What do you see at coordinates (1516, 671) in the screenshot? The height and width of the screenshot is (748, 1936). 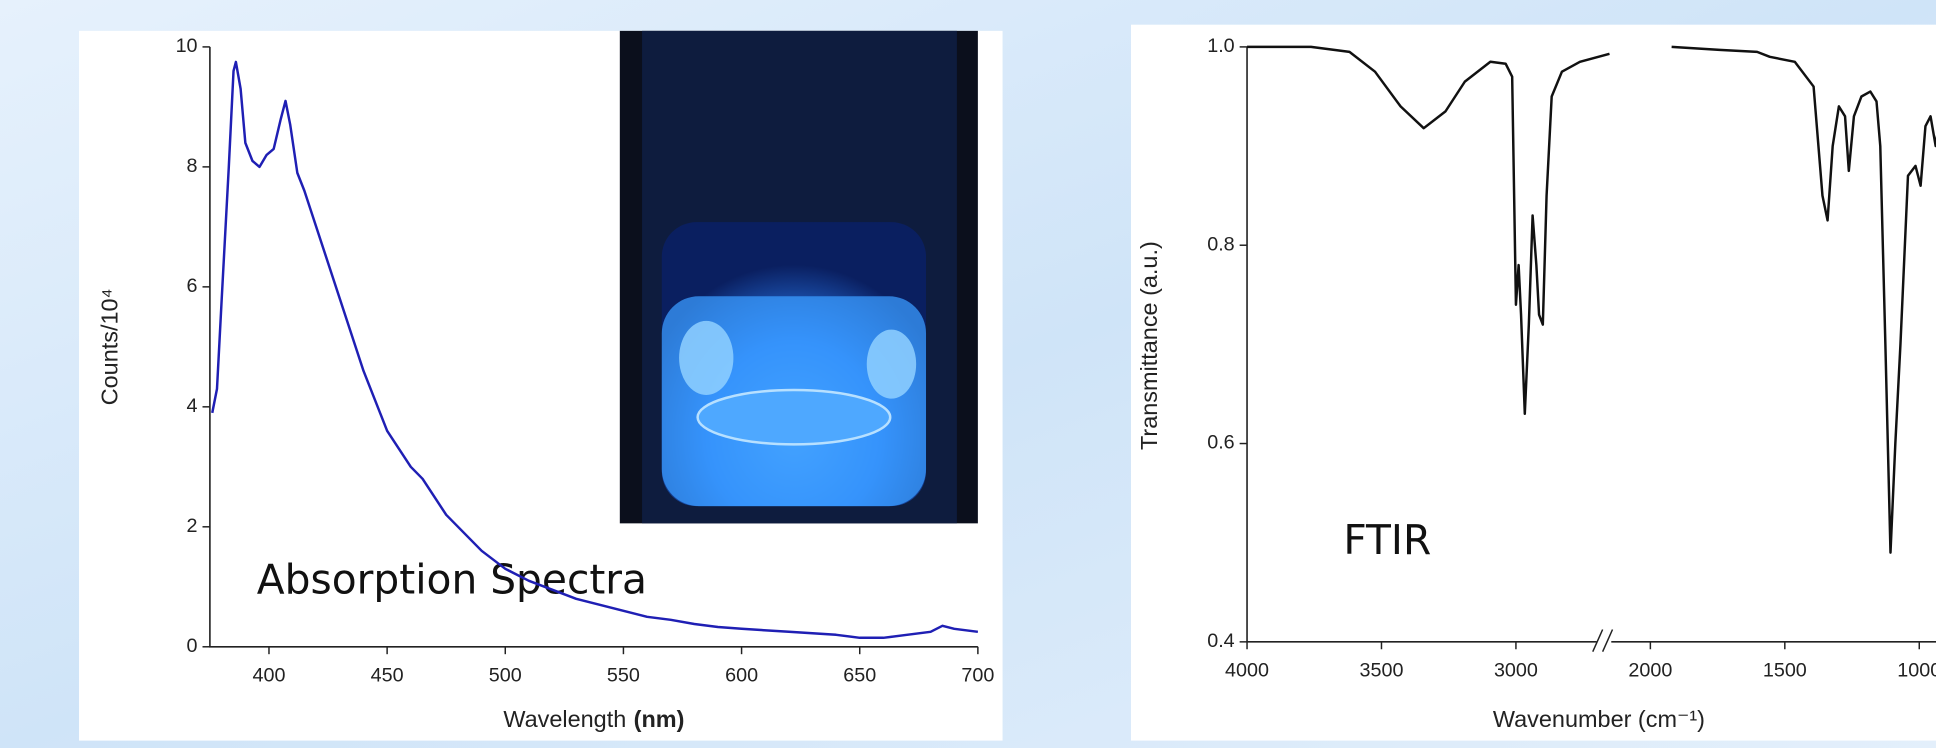 I see `x-tick-label: 3000` at bounding box center [1516, 671].